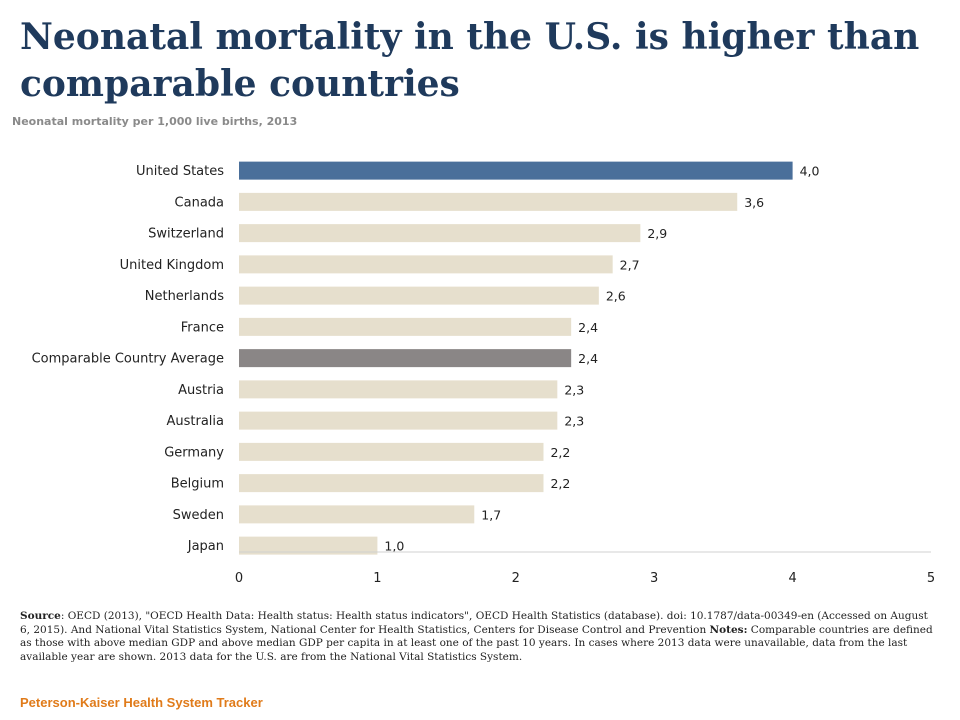  Describe the element at coordinates (516, 578) in the screenshot. I see `x-tick-label: 2` at that location.